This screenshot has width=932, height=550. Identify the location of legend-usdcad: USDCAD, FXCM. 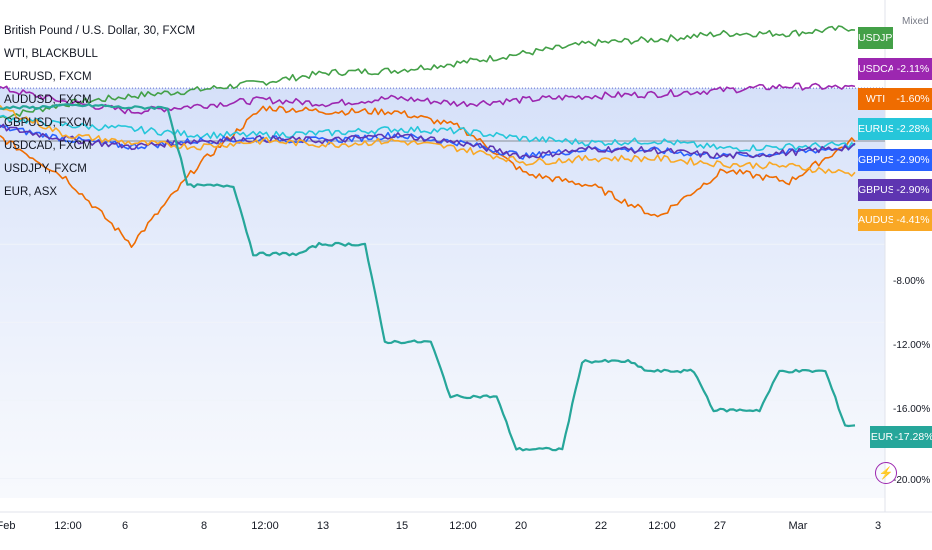
(48, 146).